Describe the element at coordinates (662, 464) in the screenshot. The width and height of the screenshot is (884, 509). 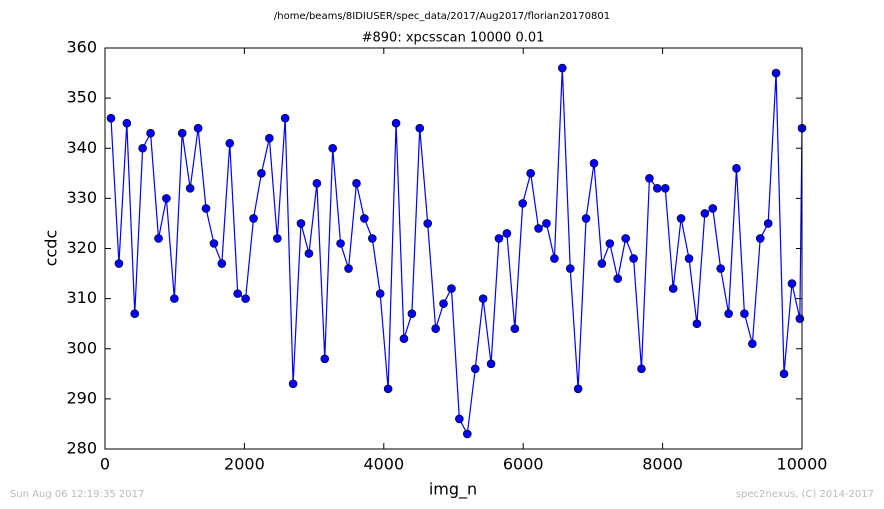
I see `x-tick-label: 8000` at that location.